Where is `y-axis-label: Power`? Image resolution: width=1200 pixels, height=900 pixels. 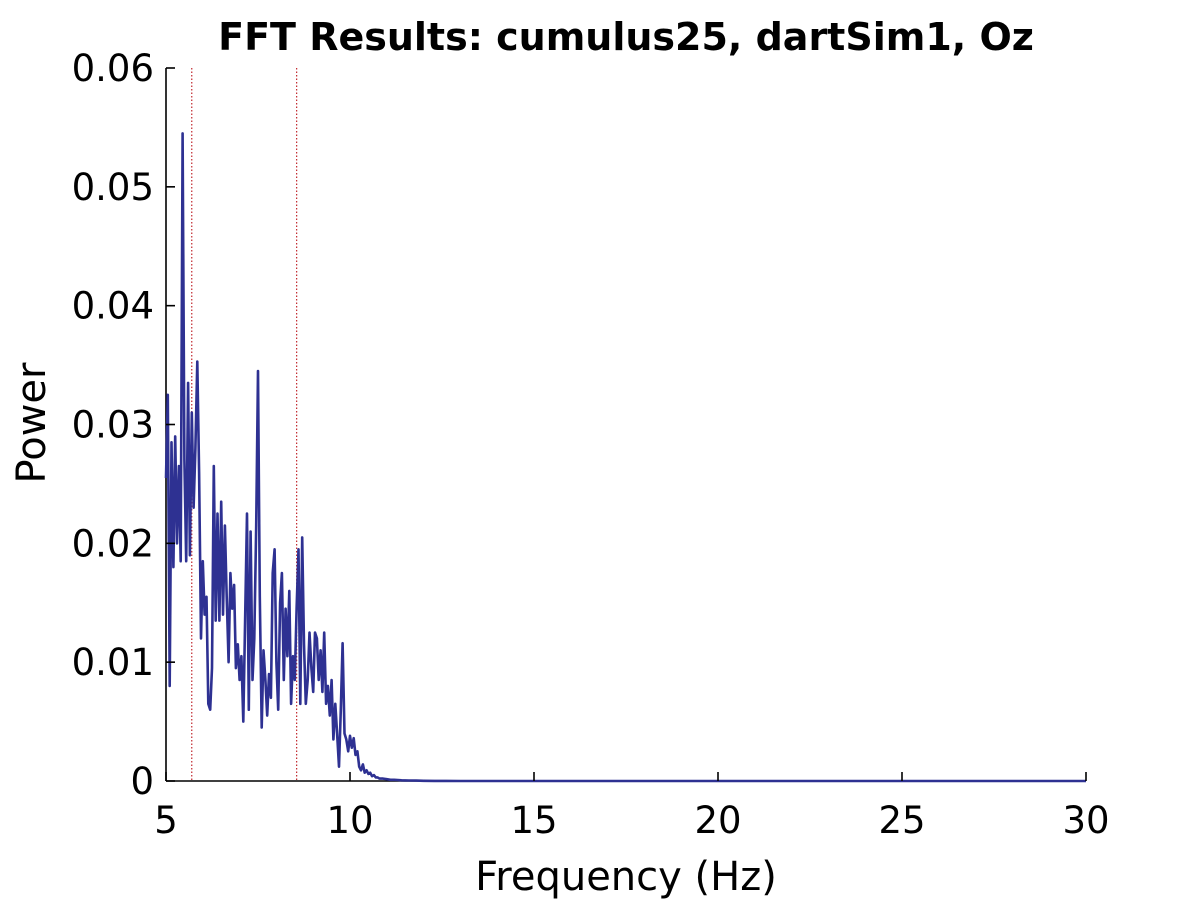 y-axis-label: Power is located at coordinates (32, 422).